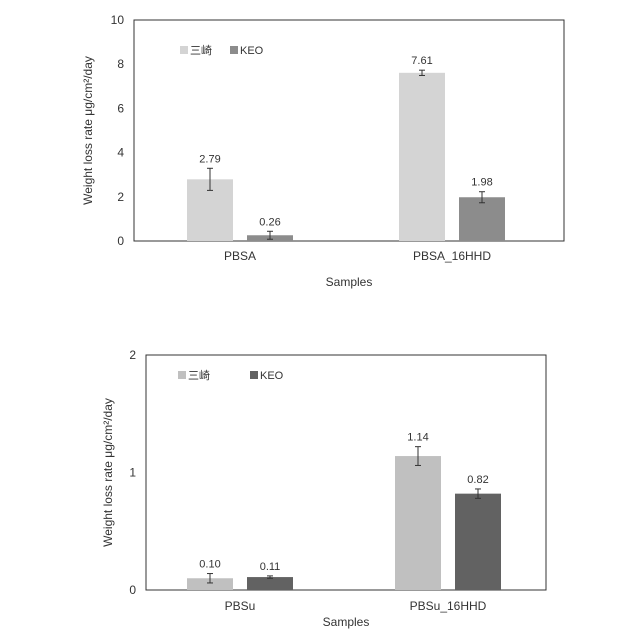  I want to click on bar-pbsu-keo, so click(270, 583).